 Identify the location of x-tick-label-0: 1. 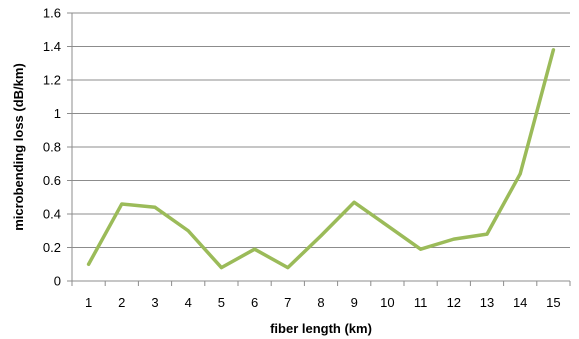
(88, 302).